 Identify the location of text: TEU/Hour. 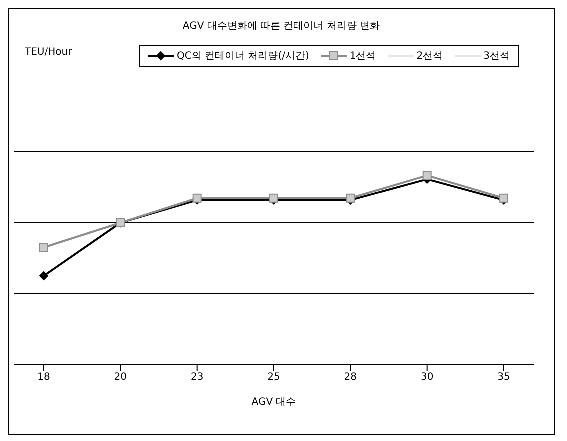
(48, 52).